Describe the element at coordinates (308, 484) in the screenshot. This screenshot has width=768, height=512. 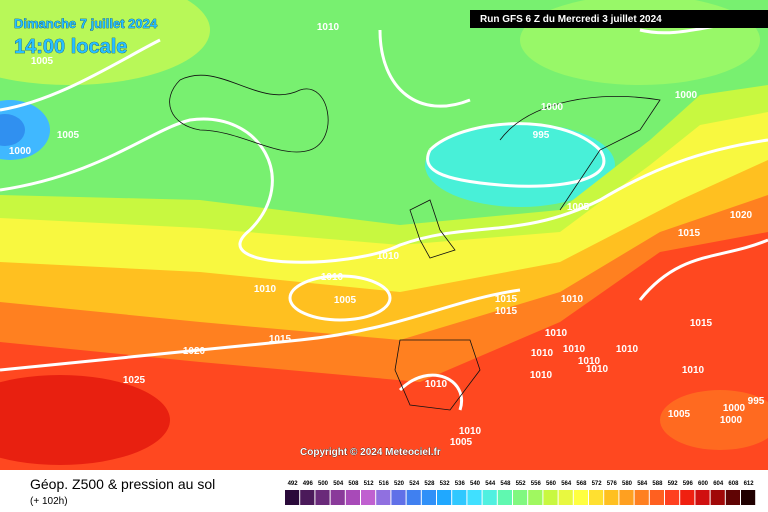
I see `scale-label: 496` at that location.